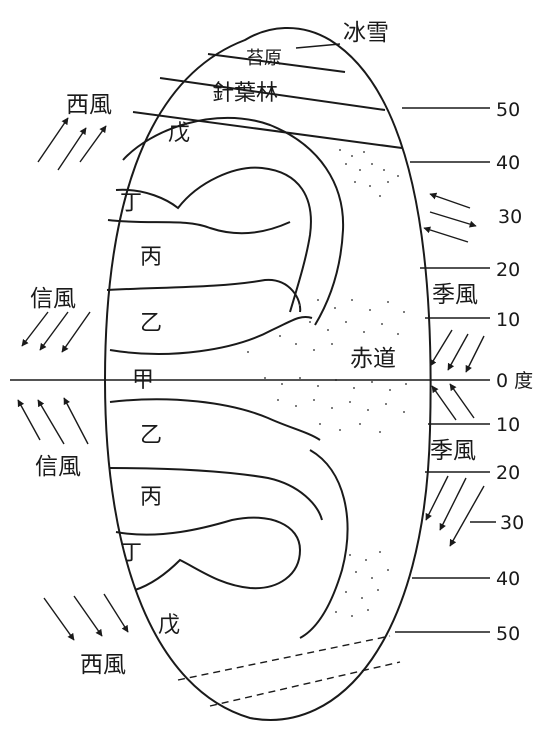 This screenshot has width=559, height=733. I want to click on zone-label-south-wu: 戊, so click(169, 625).